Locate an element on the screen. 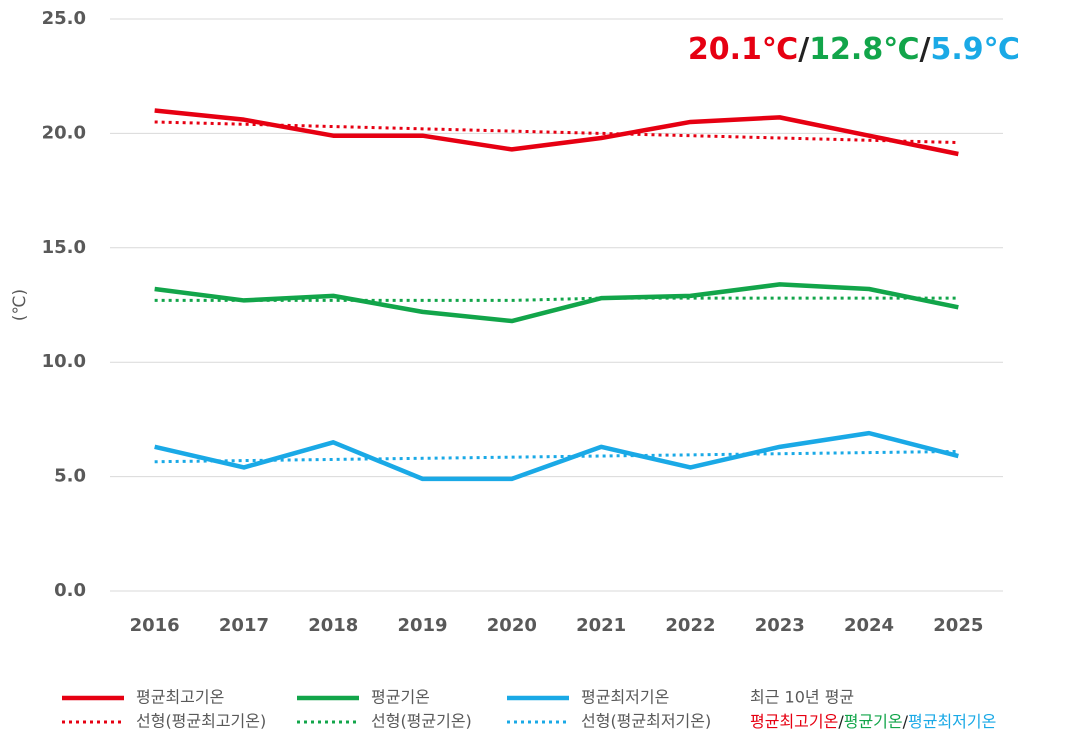 This screenshot has width=1082, height=736. legend-note-colored: 평균최고기온/평균기온/평균최저기온 is located at coordinates (873, 721).